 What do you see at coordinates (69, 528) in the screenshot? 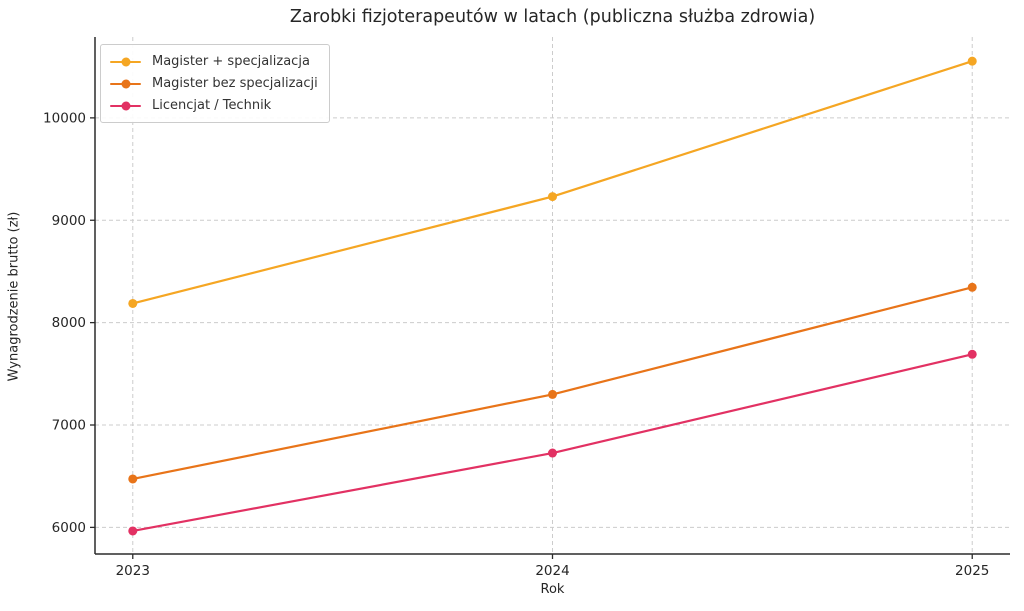
I see `y-tick-label: 6000` at bounding box center [69, 528].